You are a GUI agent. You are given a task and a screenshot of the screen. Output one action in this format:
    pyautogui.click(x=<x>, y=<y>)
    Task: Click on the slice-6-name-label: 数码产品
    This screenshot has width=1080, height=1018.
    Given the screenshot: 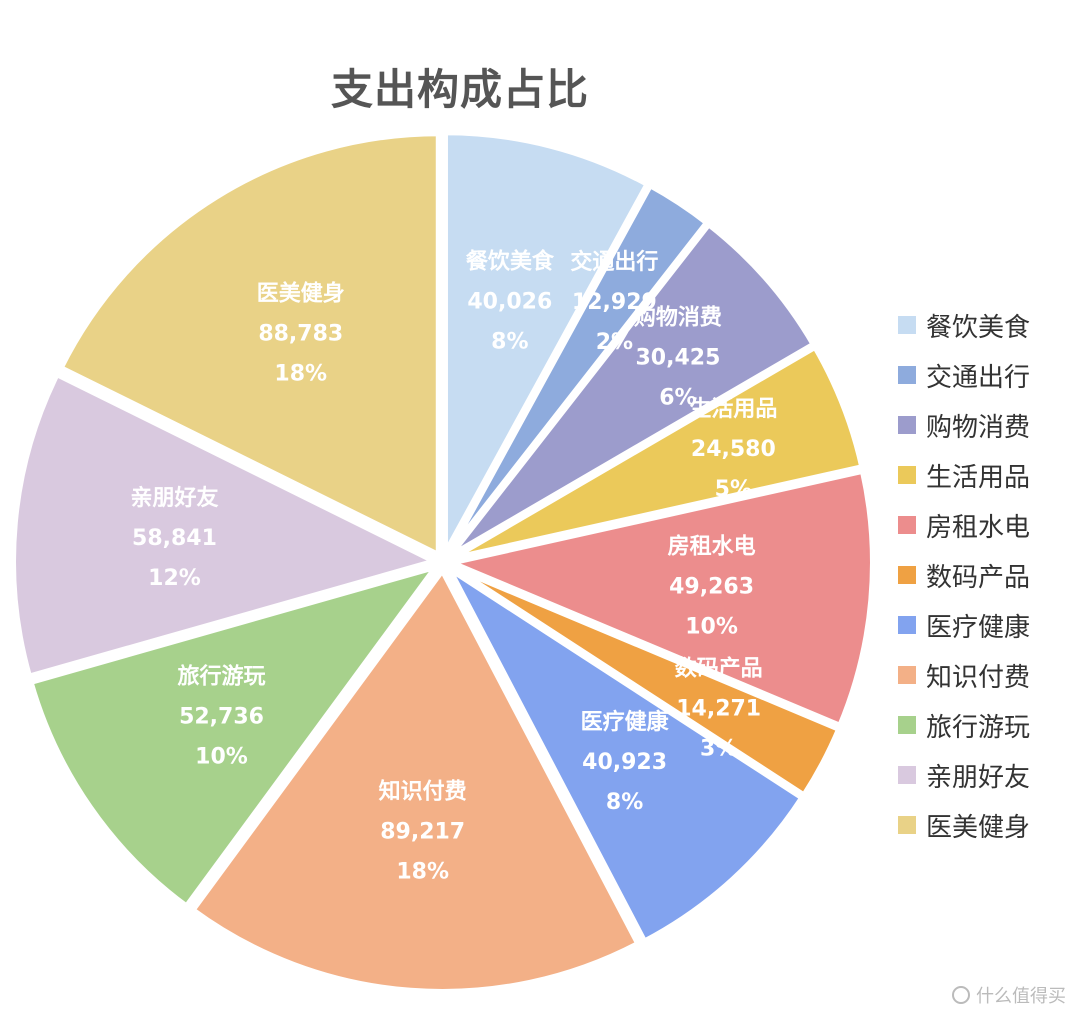 What is the action you would take?
    pyautogui.click(x=719, y=668)
    